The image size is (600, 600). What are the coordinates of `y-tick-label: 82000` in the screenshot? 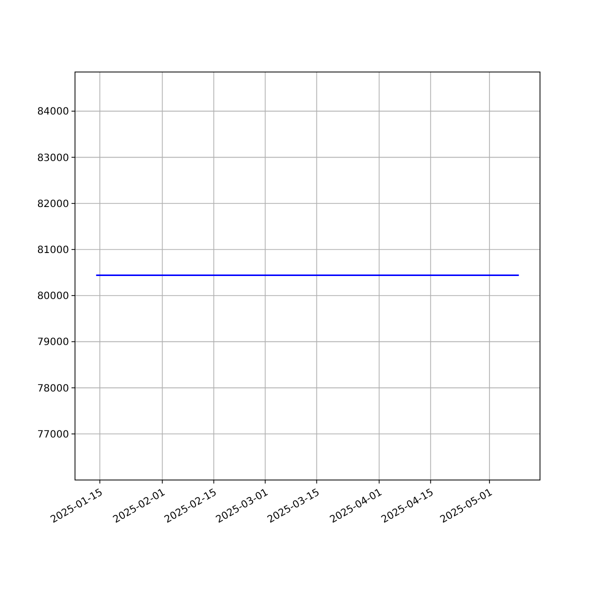 It's located at (53, 204).